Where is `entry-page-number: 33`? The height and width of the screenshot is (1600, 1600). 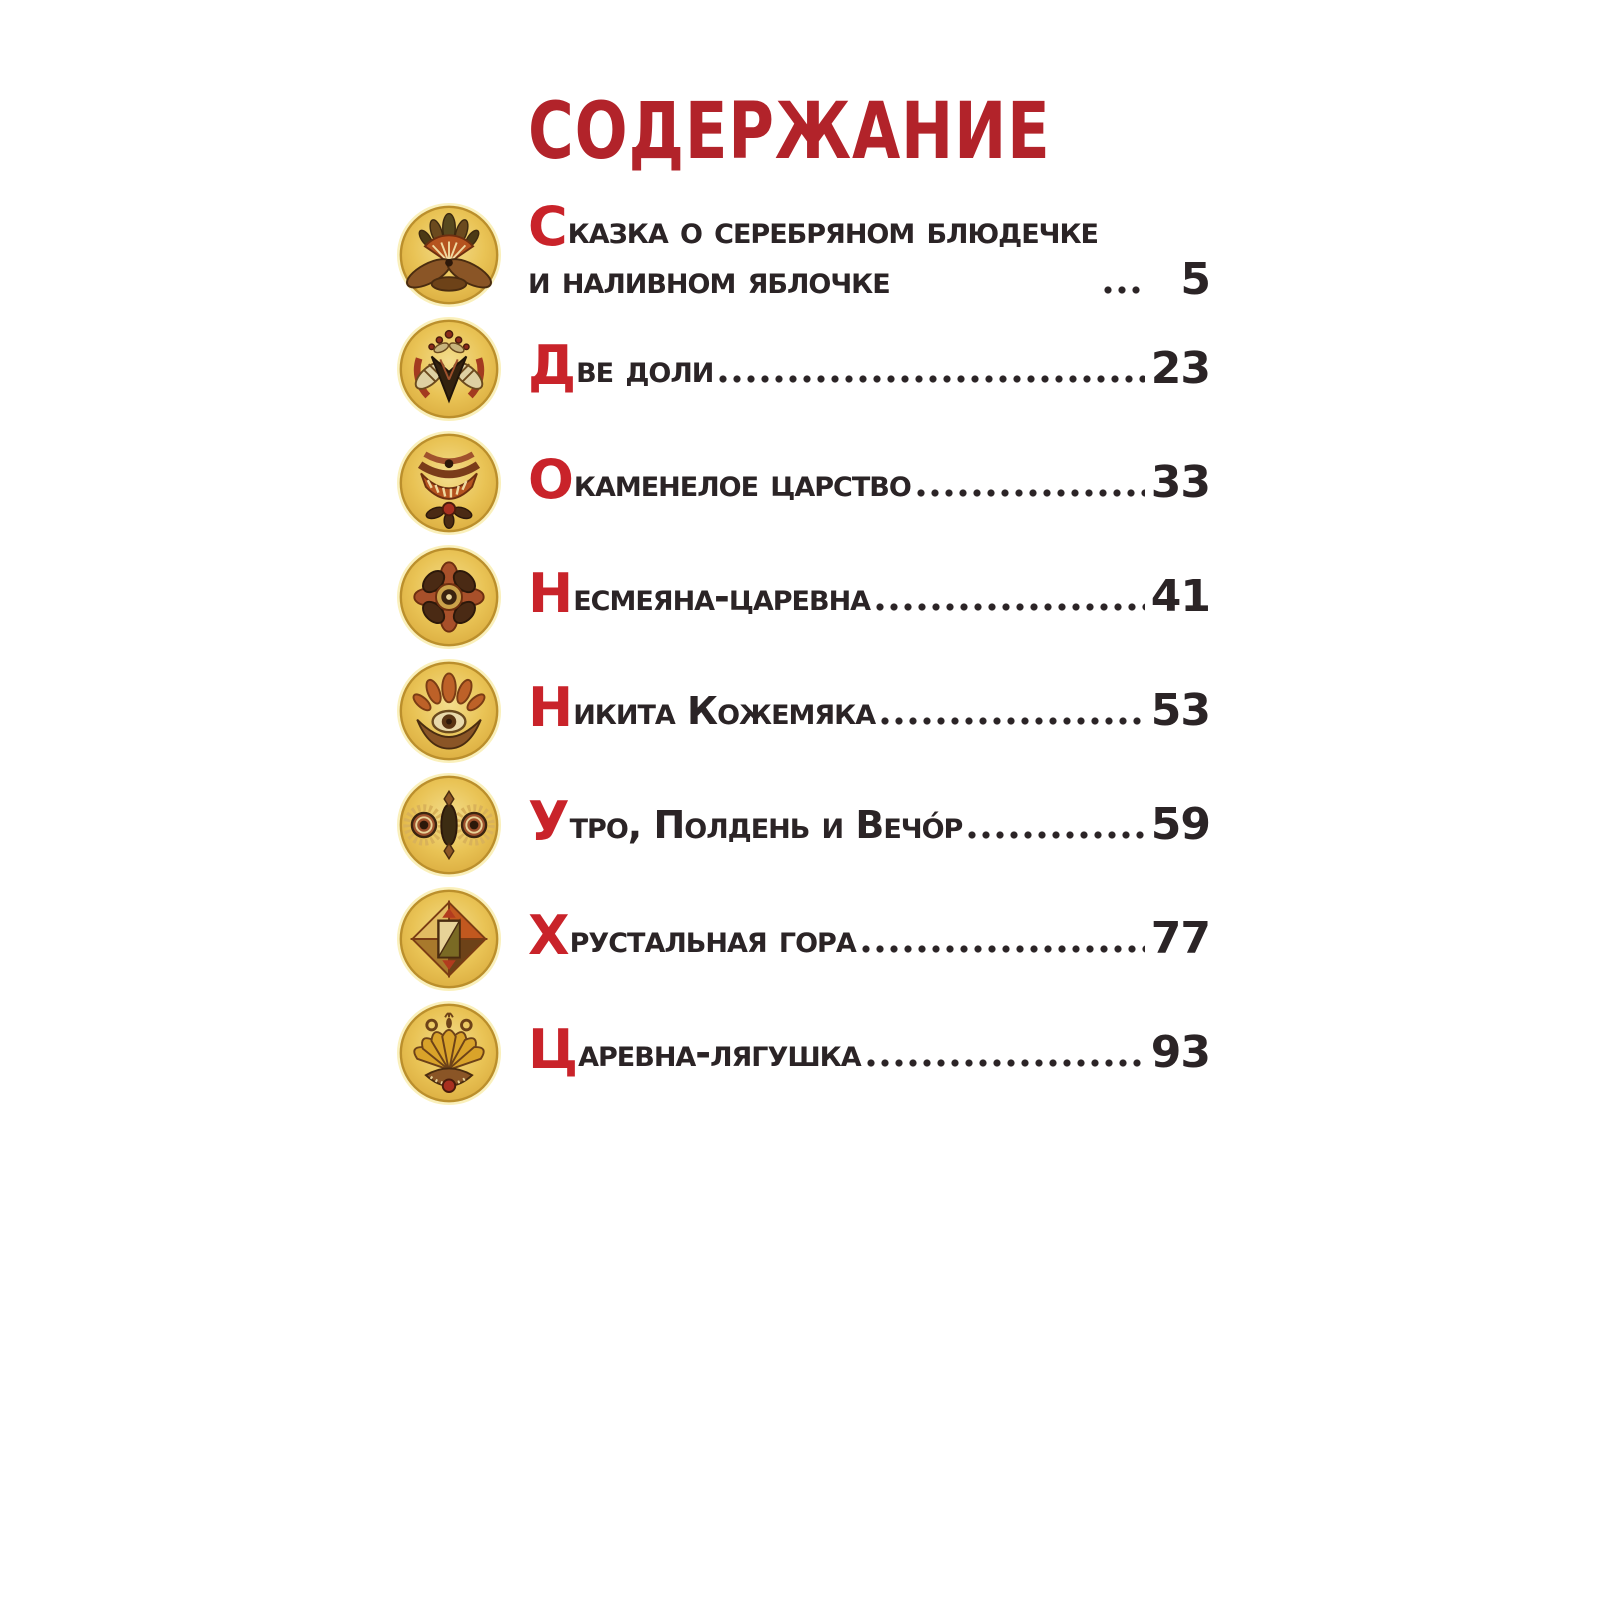 entry-page-number: 33 is located at coordinates (1180, 482).